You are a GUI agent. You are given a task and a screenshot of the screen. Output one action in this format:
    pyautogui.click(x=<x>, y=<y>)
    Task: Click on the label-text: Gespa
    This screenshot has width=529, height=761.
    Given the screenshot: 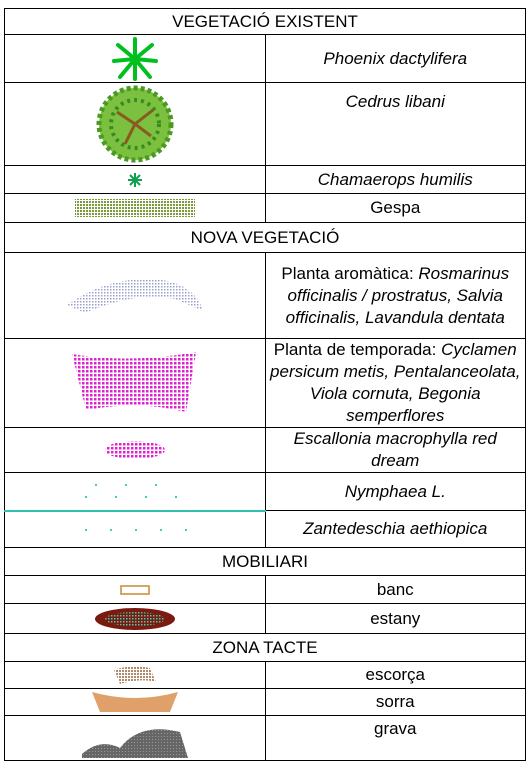 What is the action you would take?
    pyautogui.click(x=395, y=207)
    